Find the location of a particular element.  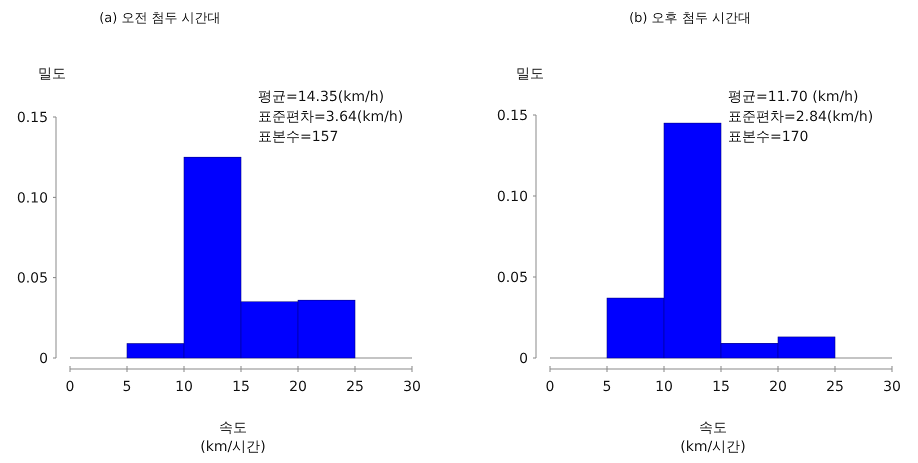

annotation: 표본수=157 is located at coordinates (298, 137).